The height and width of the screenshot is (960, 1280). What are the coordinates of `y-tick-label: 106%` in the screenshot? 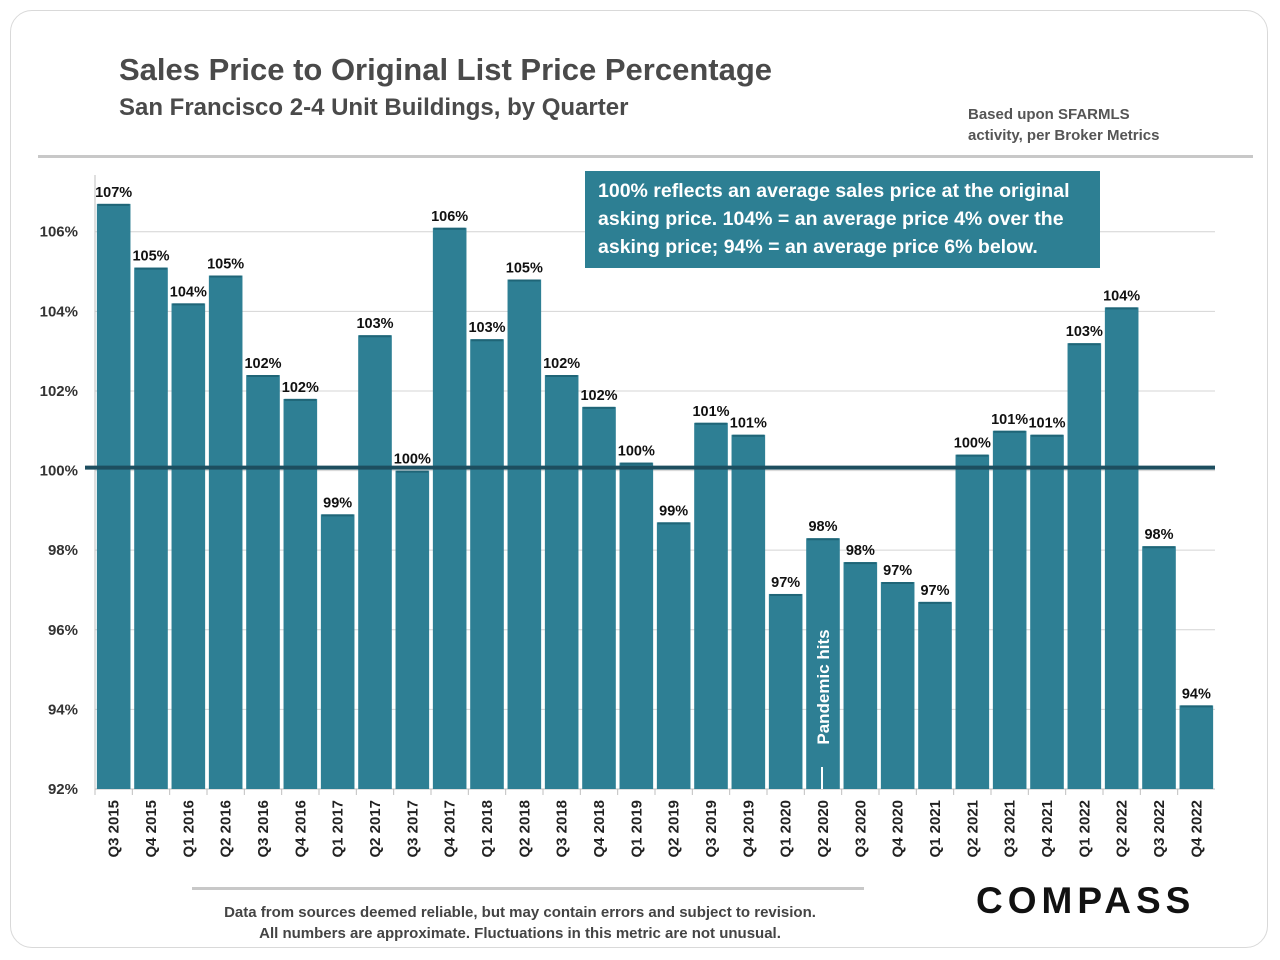 It's located at (59, 232).